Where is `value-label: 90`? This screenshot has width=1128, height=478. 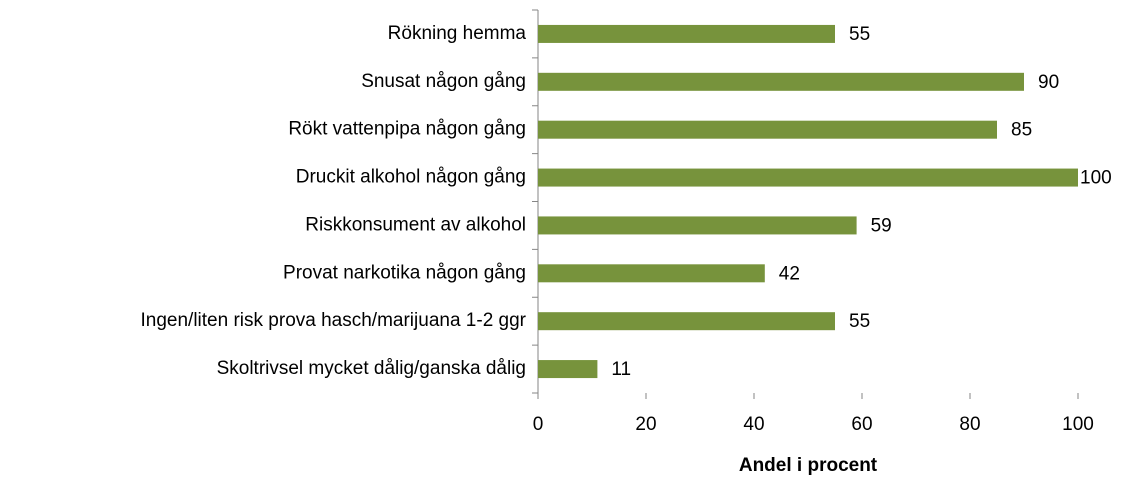 value-label: 90 is located at coordinates (1048, 82).